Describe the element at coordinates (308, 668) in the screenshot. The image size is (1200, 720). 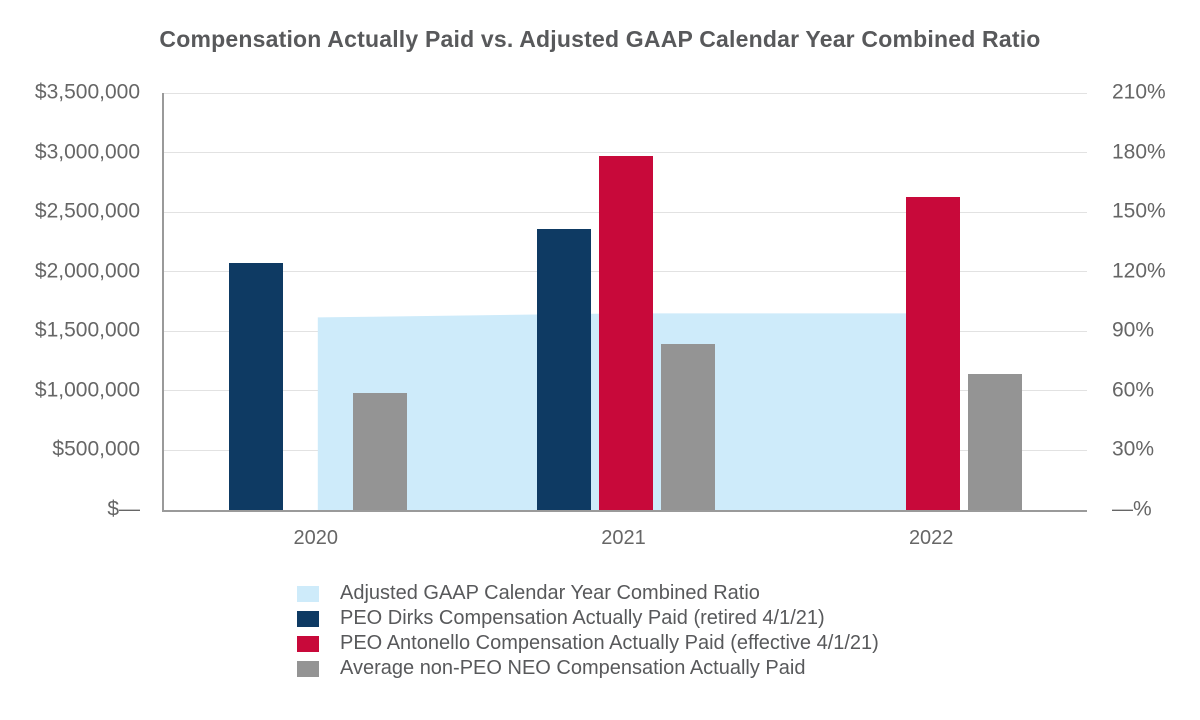
I see `legend-swatch-gray` at that location.